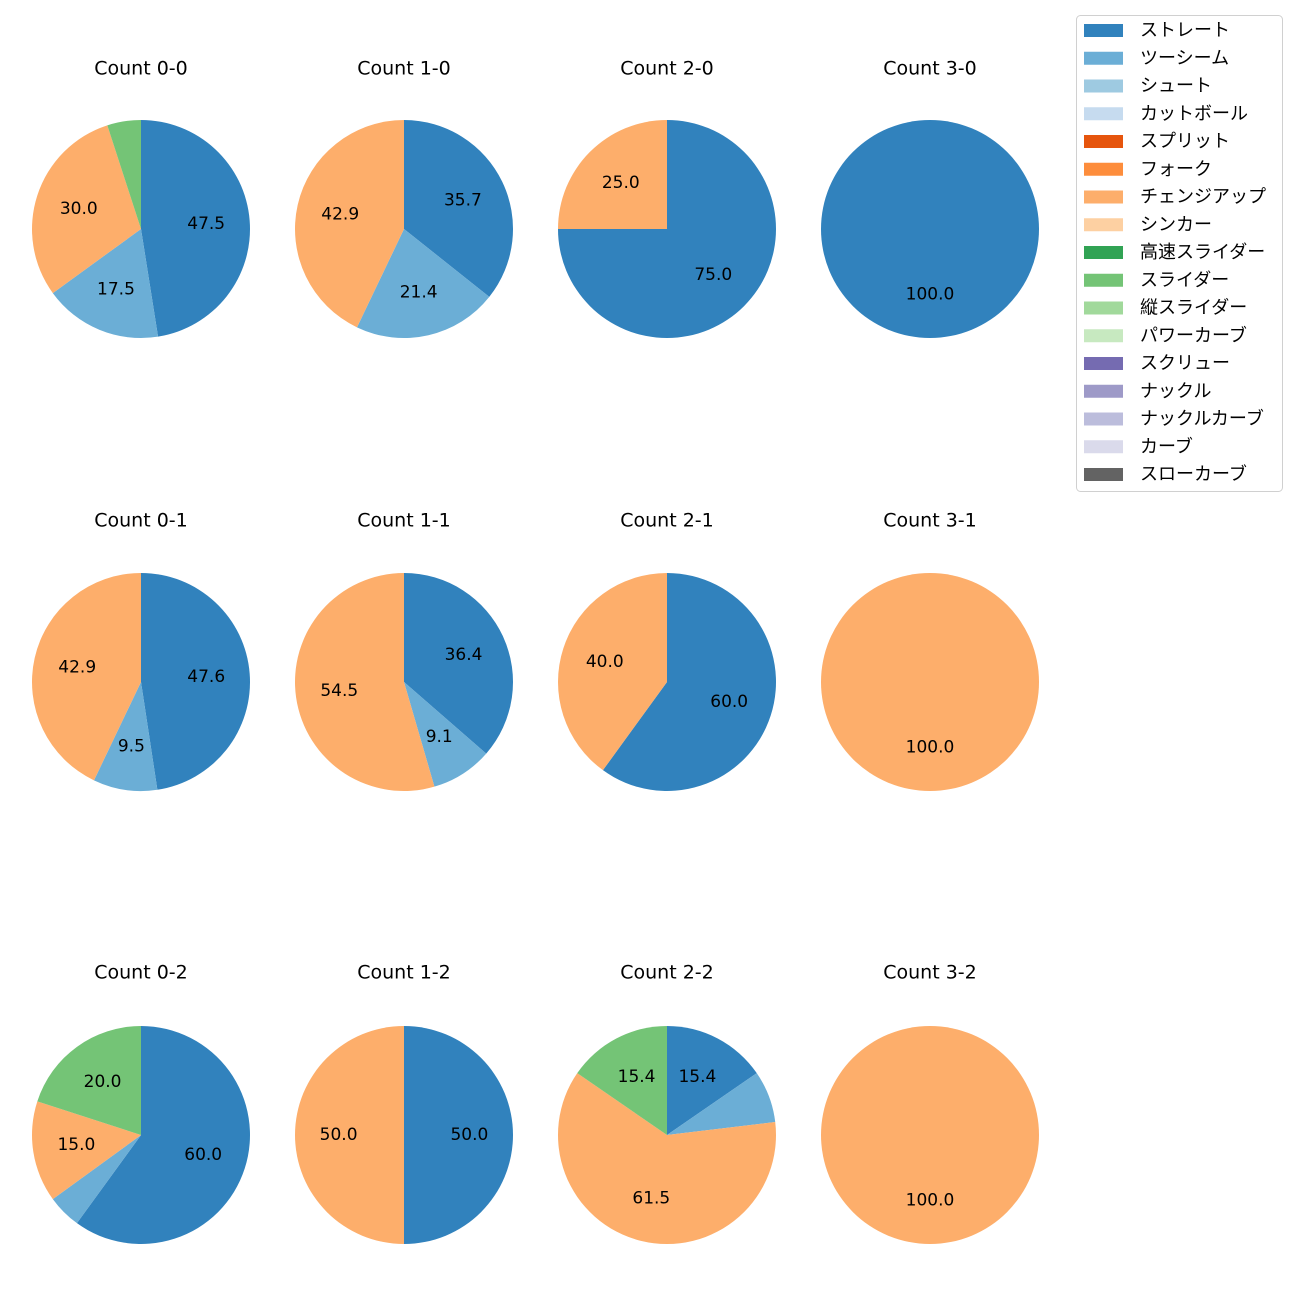  What do you see at coordinates (131, 747) in the screenshot?
I see `slice-label: 9.5` at bounding box center [131, 747].